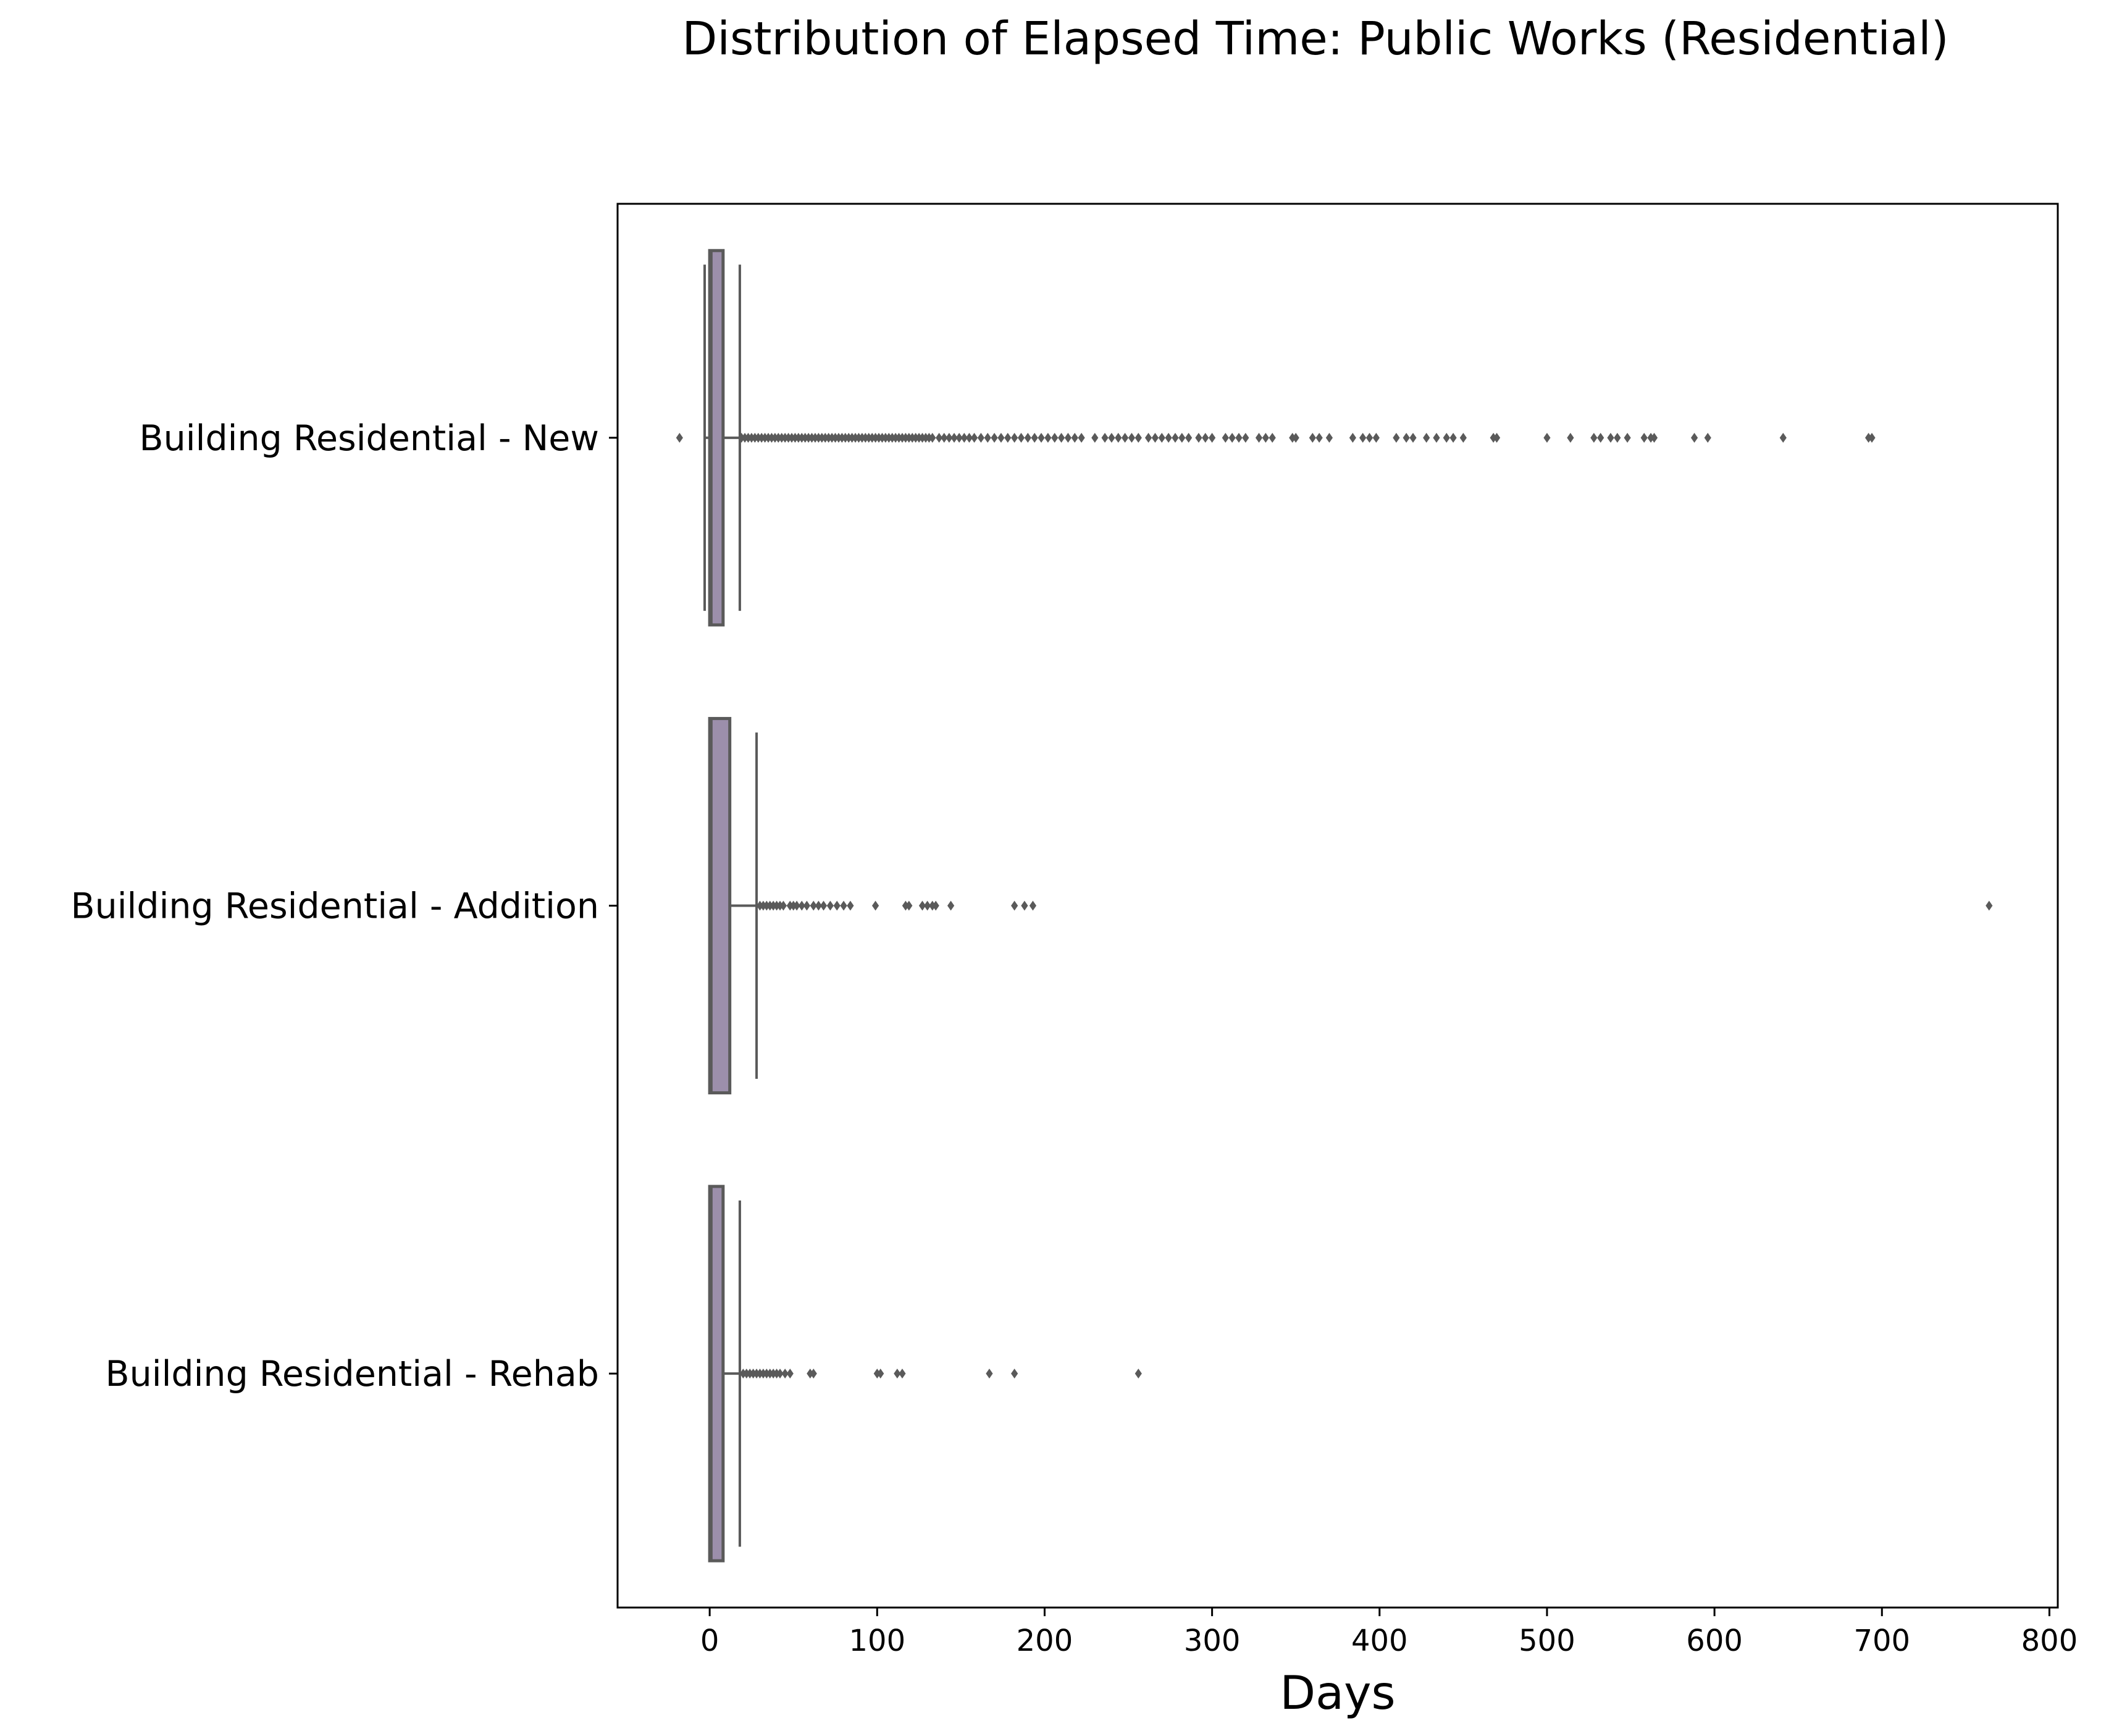 The image size is (2101, 1736). I want to click on x-tick-label: 700, so click(1881, 1641).